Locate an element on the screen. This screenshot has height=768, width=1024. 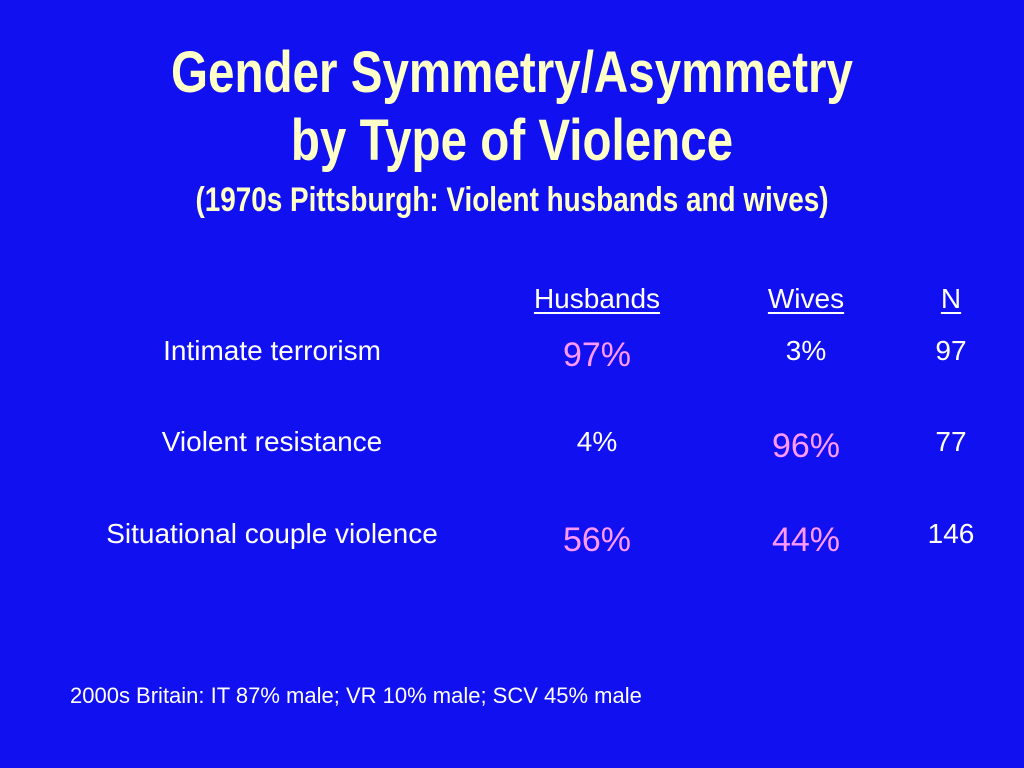
row-label: Situational couple violence is located at coordinates (272, 533).